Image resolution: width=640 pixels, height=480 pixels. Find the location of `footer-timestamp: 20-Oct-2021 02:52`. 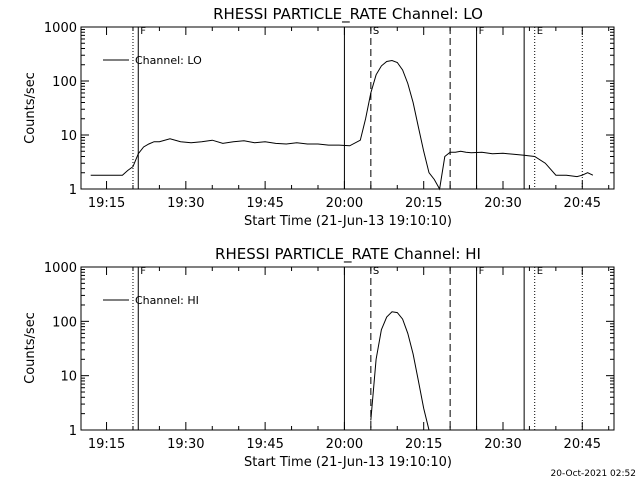

footer-timestamp: 20-Oct-2021 02:52 is located at coordinates (593, 474).